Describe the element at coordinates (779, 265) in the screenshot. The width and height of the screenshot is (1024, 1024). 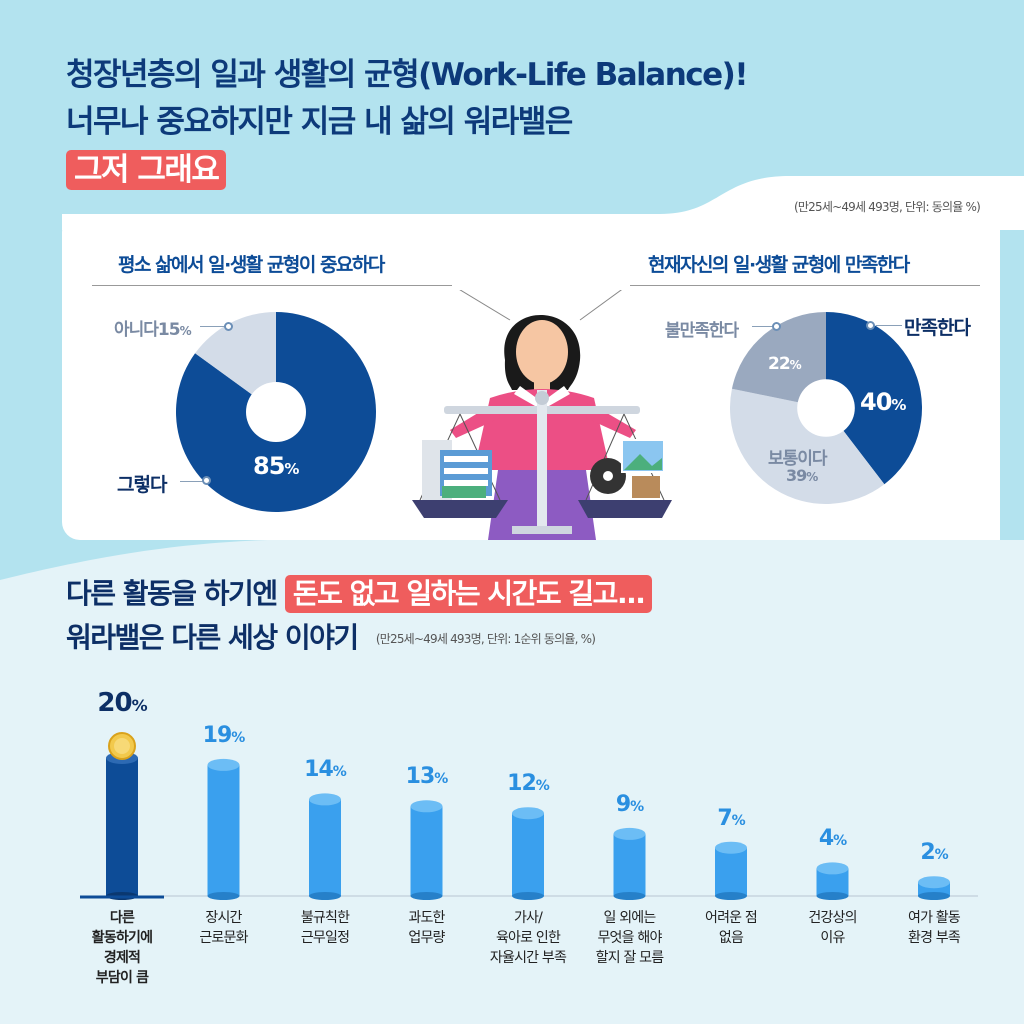
I see `pie2-title: 현재자신의 일·생활 균형에 만족한다` at that location.